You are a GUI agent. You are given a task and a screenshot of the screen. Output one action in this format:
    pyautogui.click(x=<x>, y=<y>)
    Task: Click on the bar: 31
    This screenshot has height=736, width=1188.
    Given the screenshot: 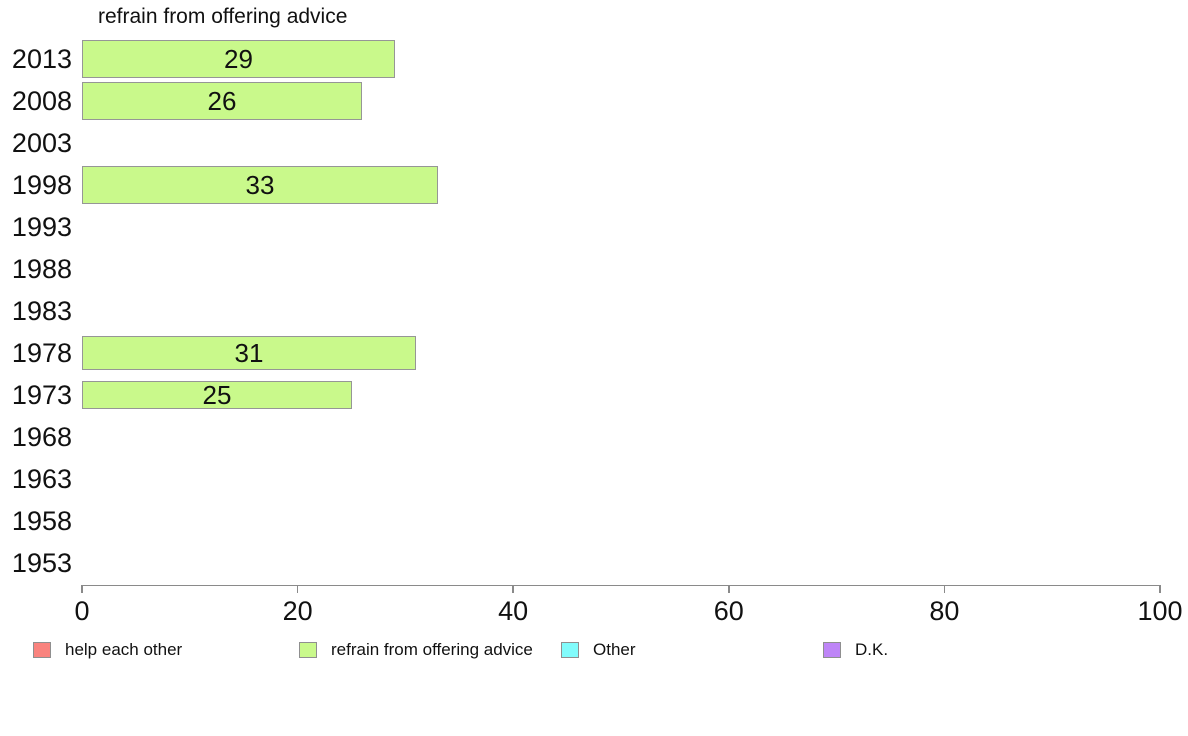 What is the action you would take?
    pyautogui.click(x=249, y=353)
    